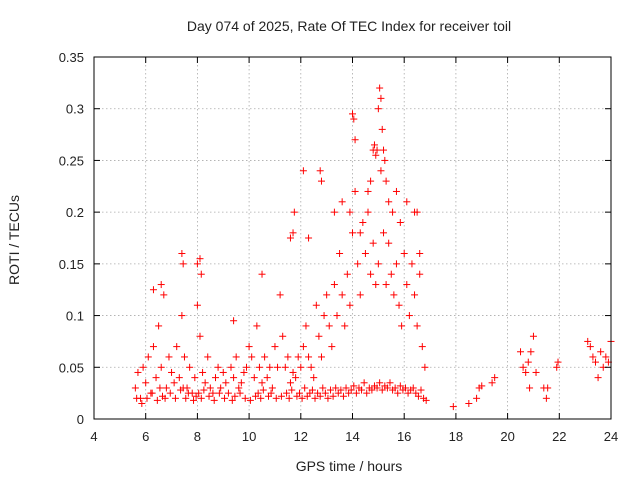 The height and width of the screenshot is (480, 640). I want to click on y-tick-label: 0.25, so click(71, 160).